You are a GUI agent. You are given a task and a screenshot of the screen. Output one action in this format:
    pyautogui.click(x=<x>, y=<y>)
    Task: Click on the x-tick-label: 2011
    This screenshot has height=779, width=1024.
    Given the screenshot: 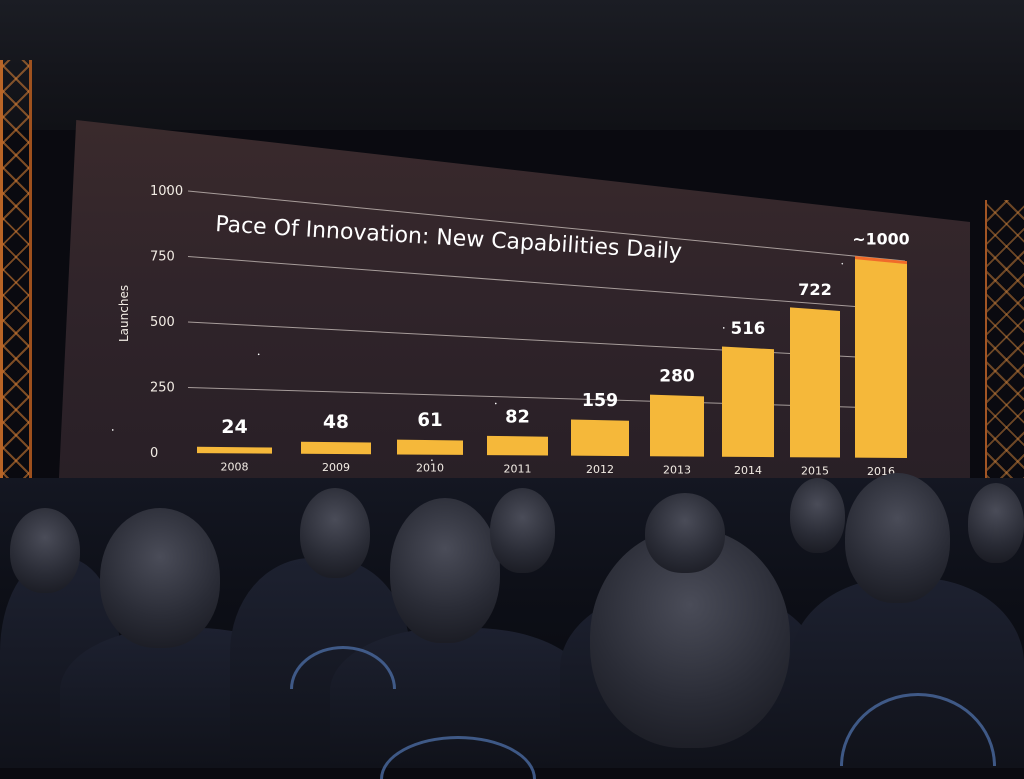 What is the action you would take?
    pyautogui.click(x=518, y=468)
    